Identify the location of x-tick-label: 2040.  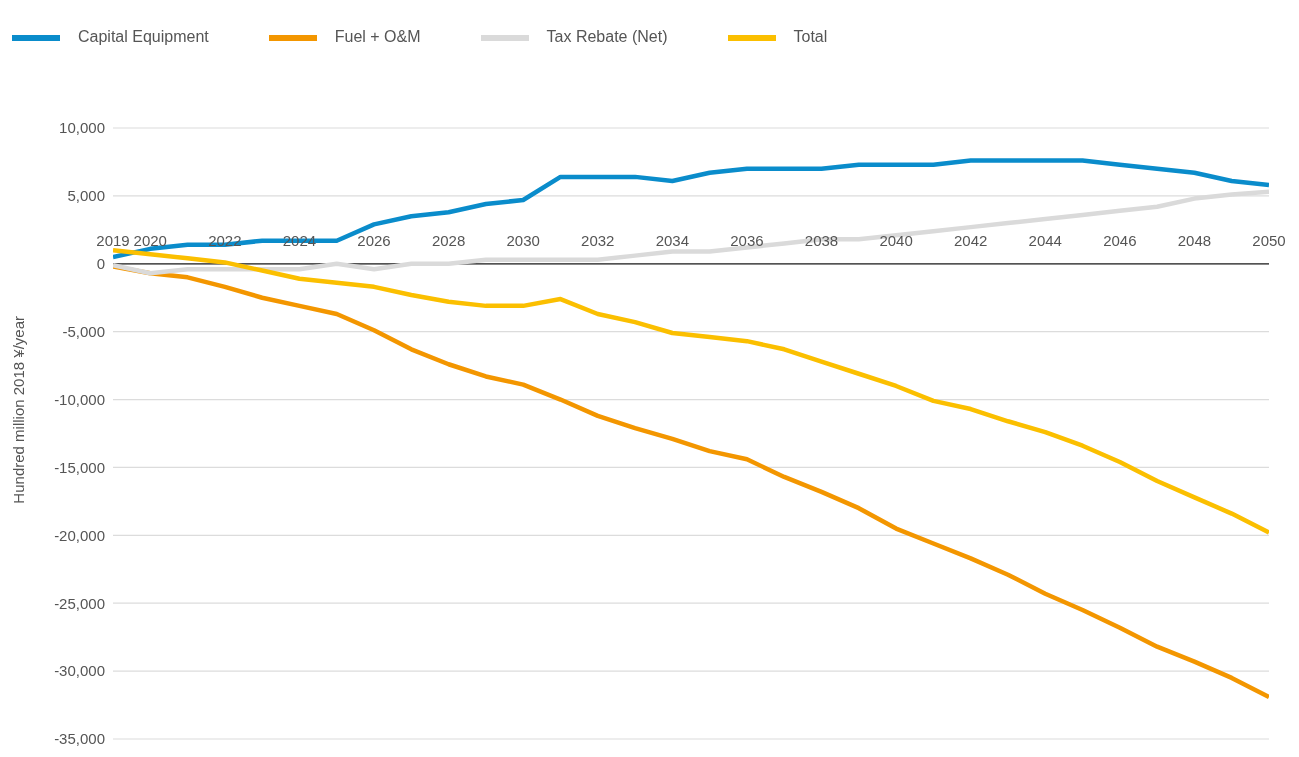
(896, 241).